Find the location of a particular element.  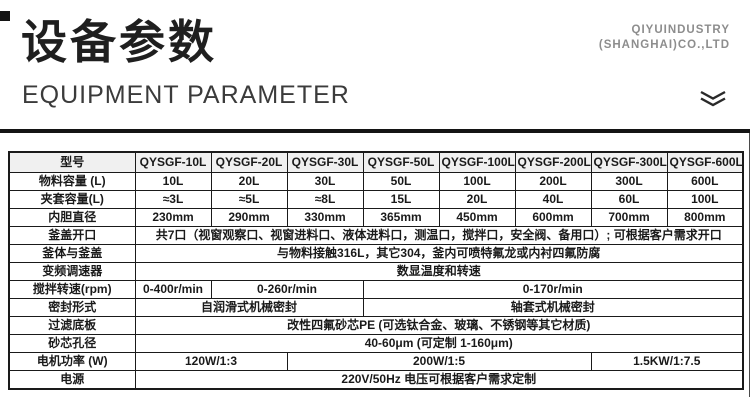

column-header-qysgf-30l: QYSGF-30L is located at coordinates (325, 162).